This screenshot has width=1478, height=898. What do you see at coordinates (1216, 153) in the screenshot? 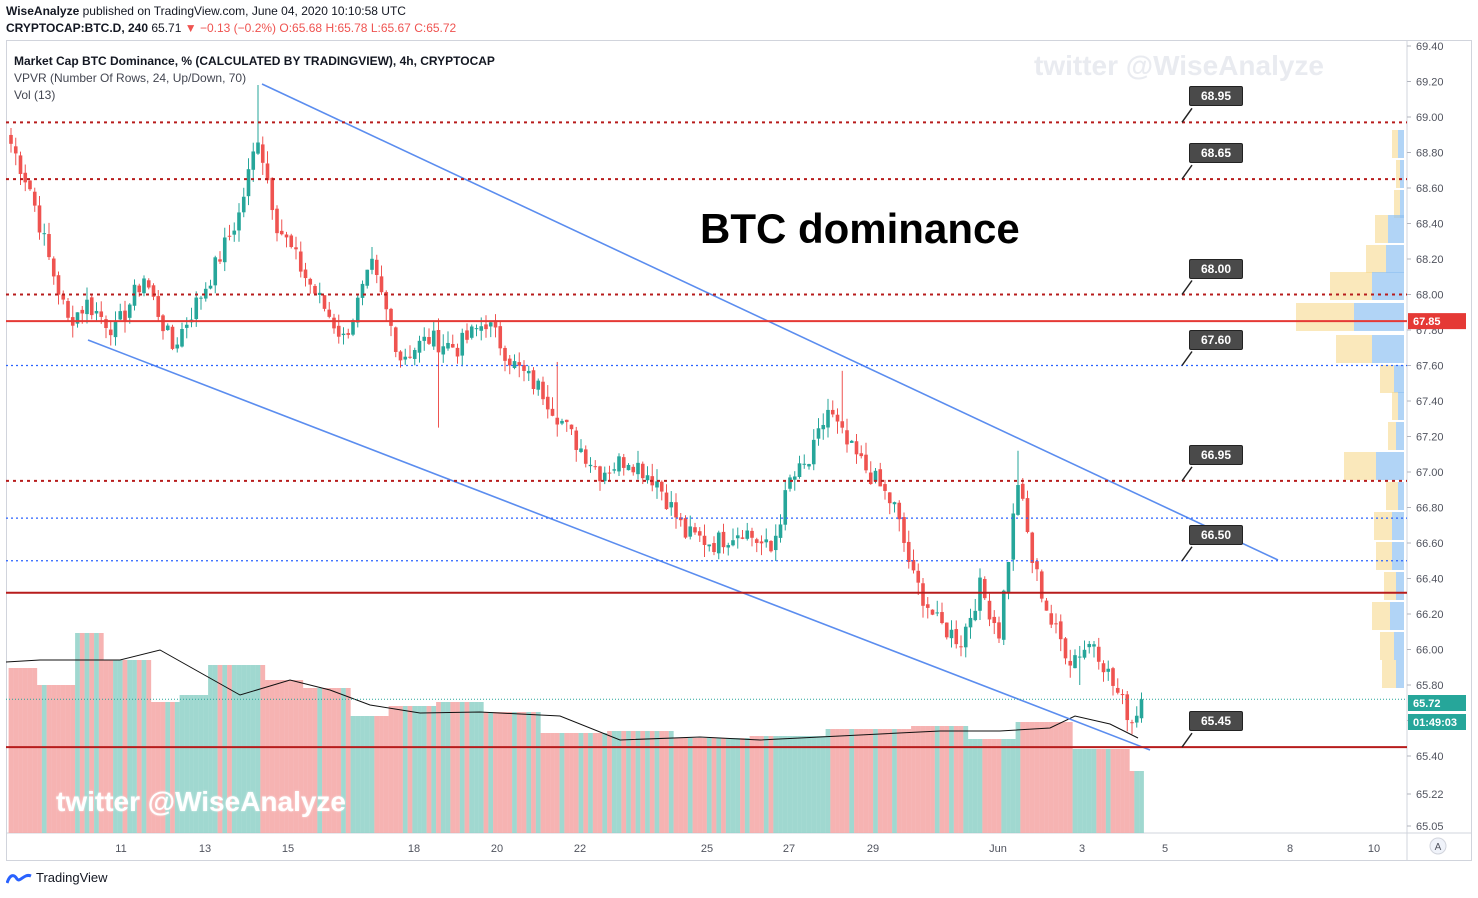
I see `level-label: 68.65` at bounding box center [1216, 153].